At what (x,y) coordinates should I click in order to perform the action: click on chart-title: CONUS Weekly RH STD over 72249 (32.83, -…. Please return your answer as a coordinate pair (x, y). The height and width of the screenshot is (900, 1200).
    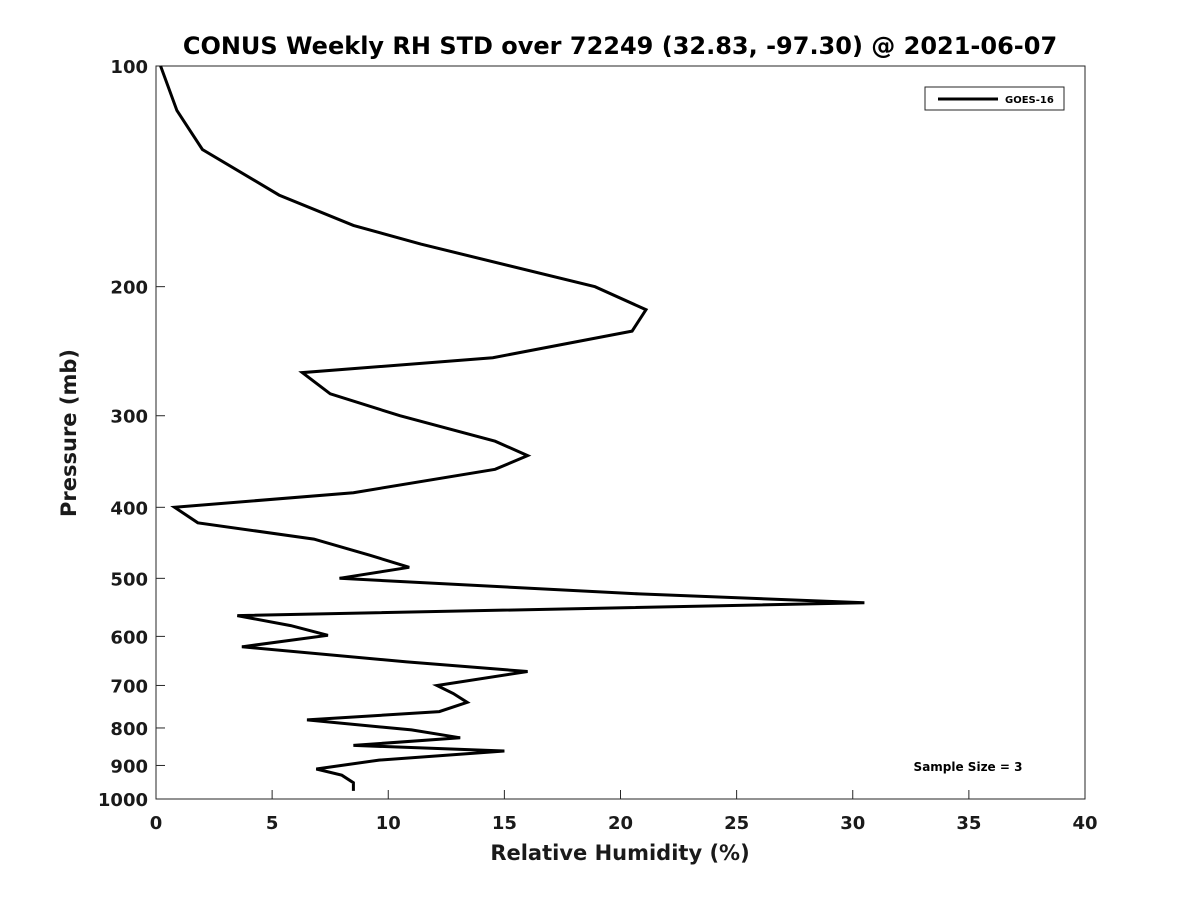
    Looking at the image, I should click on (620, 46).